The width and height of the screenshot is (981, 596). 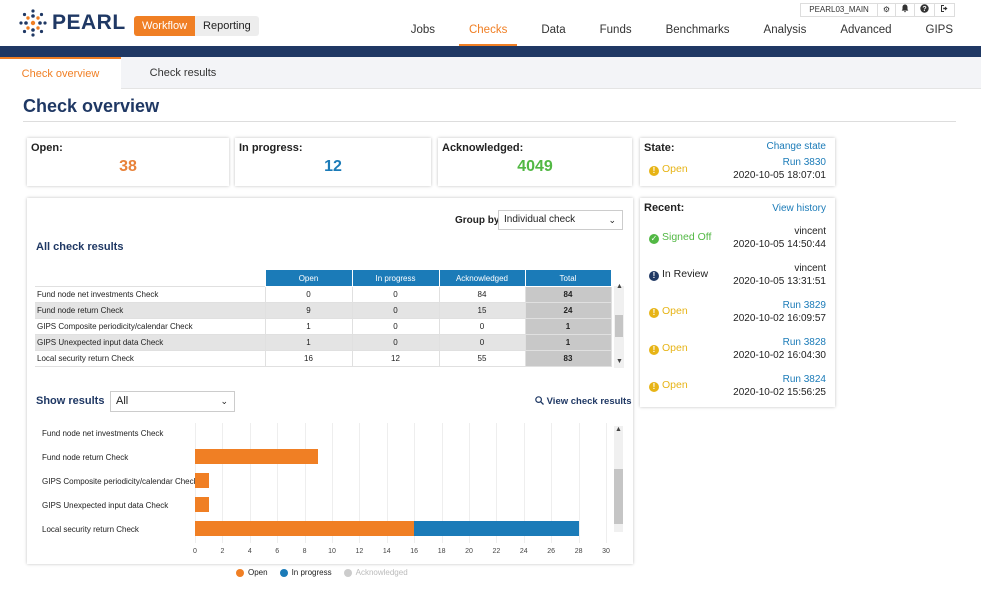 I want to click on recent-item: ! Open Run 3828 2020-10-02 16:04:30, so click(x=737, y=349).